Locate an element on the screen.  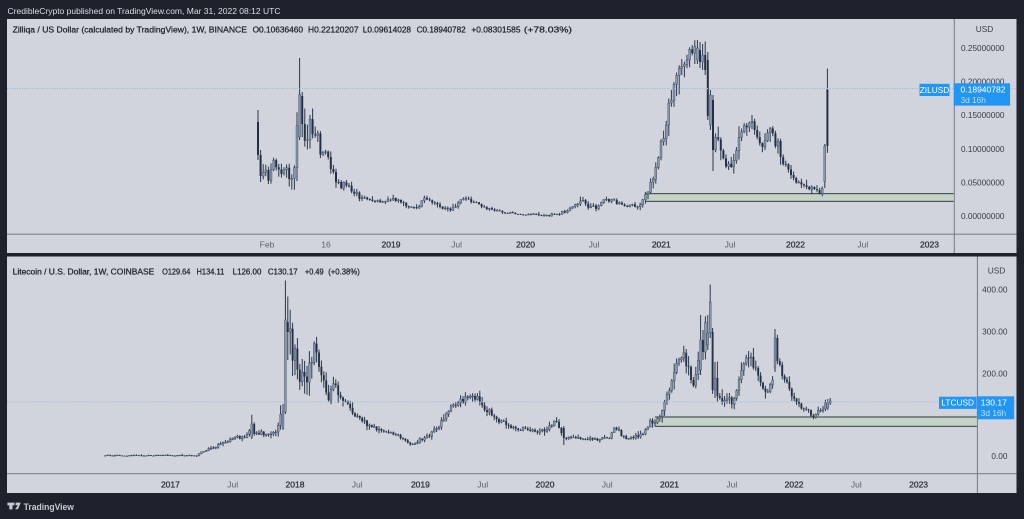
svg-text: 130.17 is located at coordinates (994, 403).